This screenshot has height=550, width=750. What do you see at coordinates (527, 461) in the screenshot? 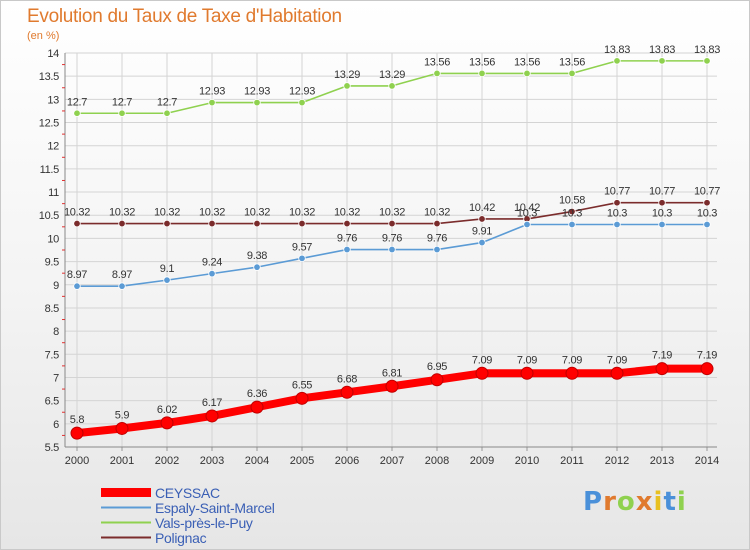
I see `x-tick-label: 2010` at bounding box center [527, 461].